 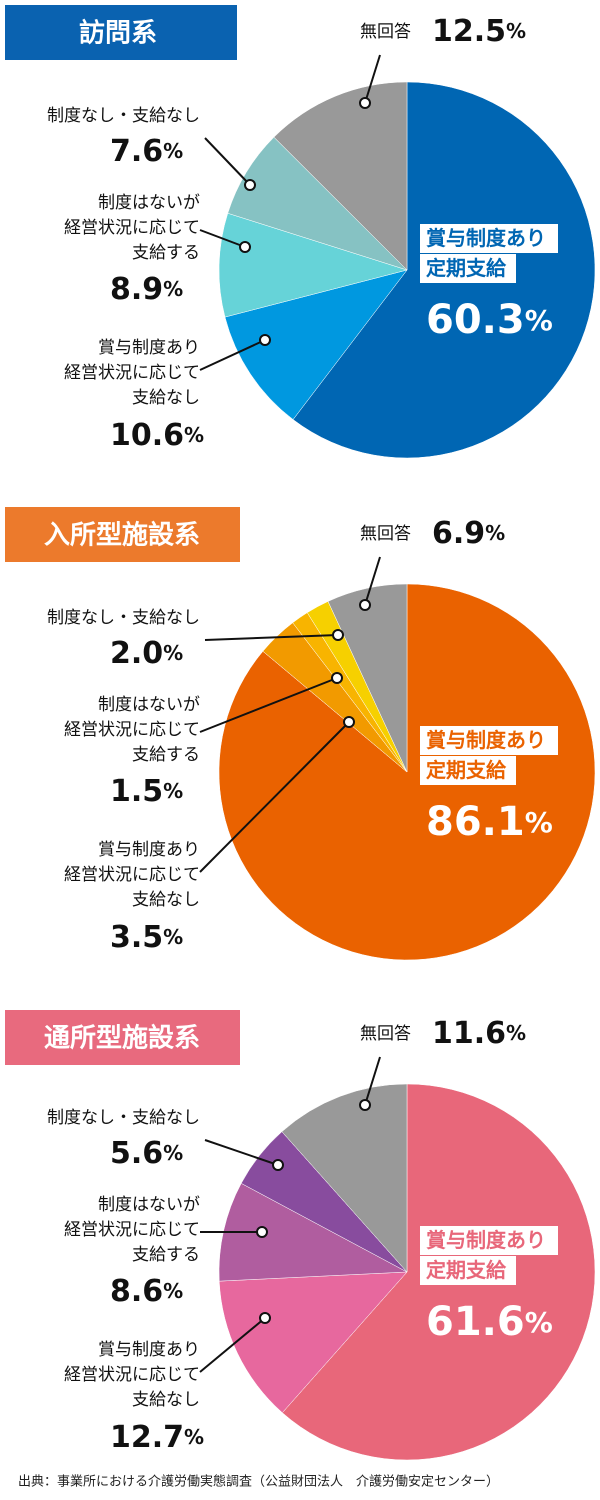 What do you see at coordinates (489, 320) in the screenshot?
I see `value-label: 60.3%` at bounding box center [489, 320].